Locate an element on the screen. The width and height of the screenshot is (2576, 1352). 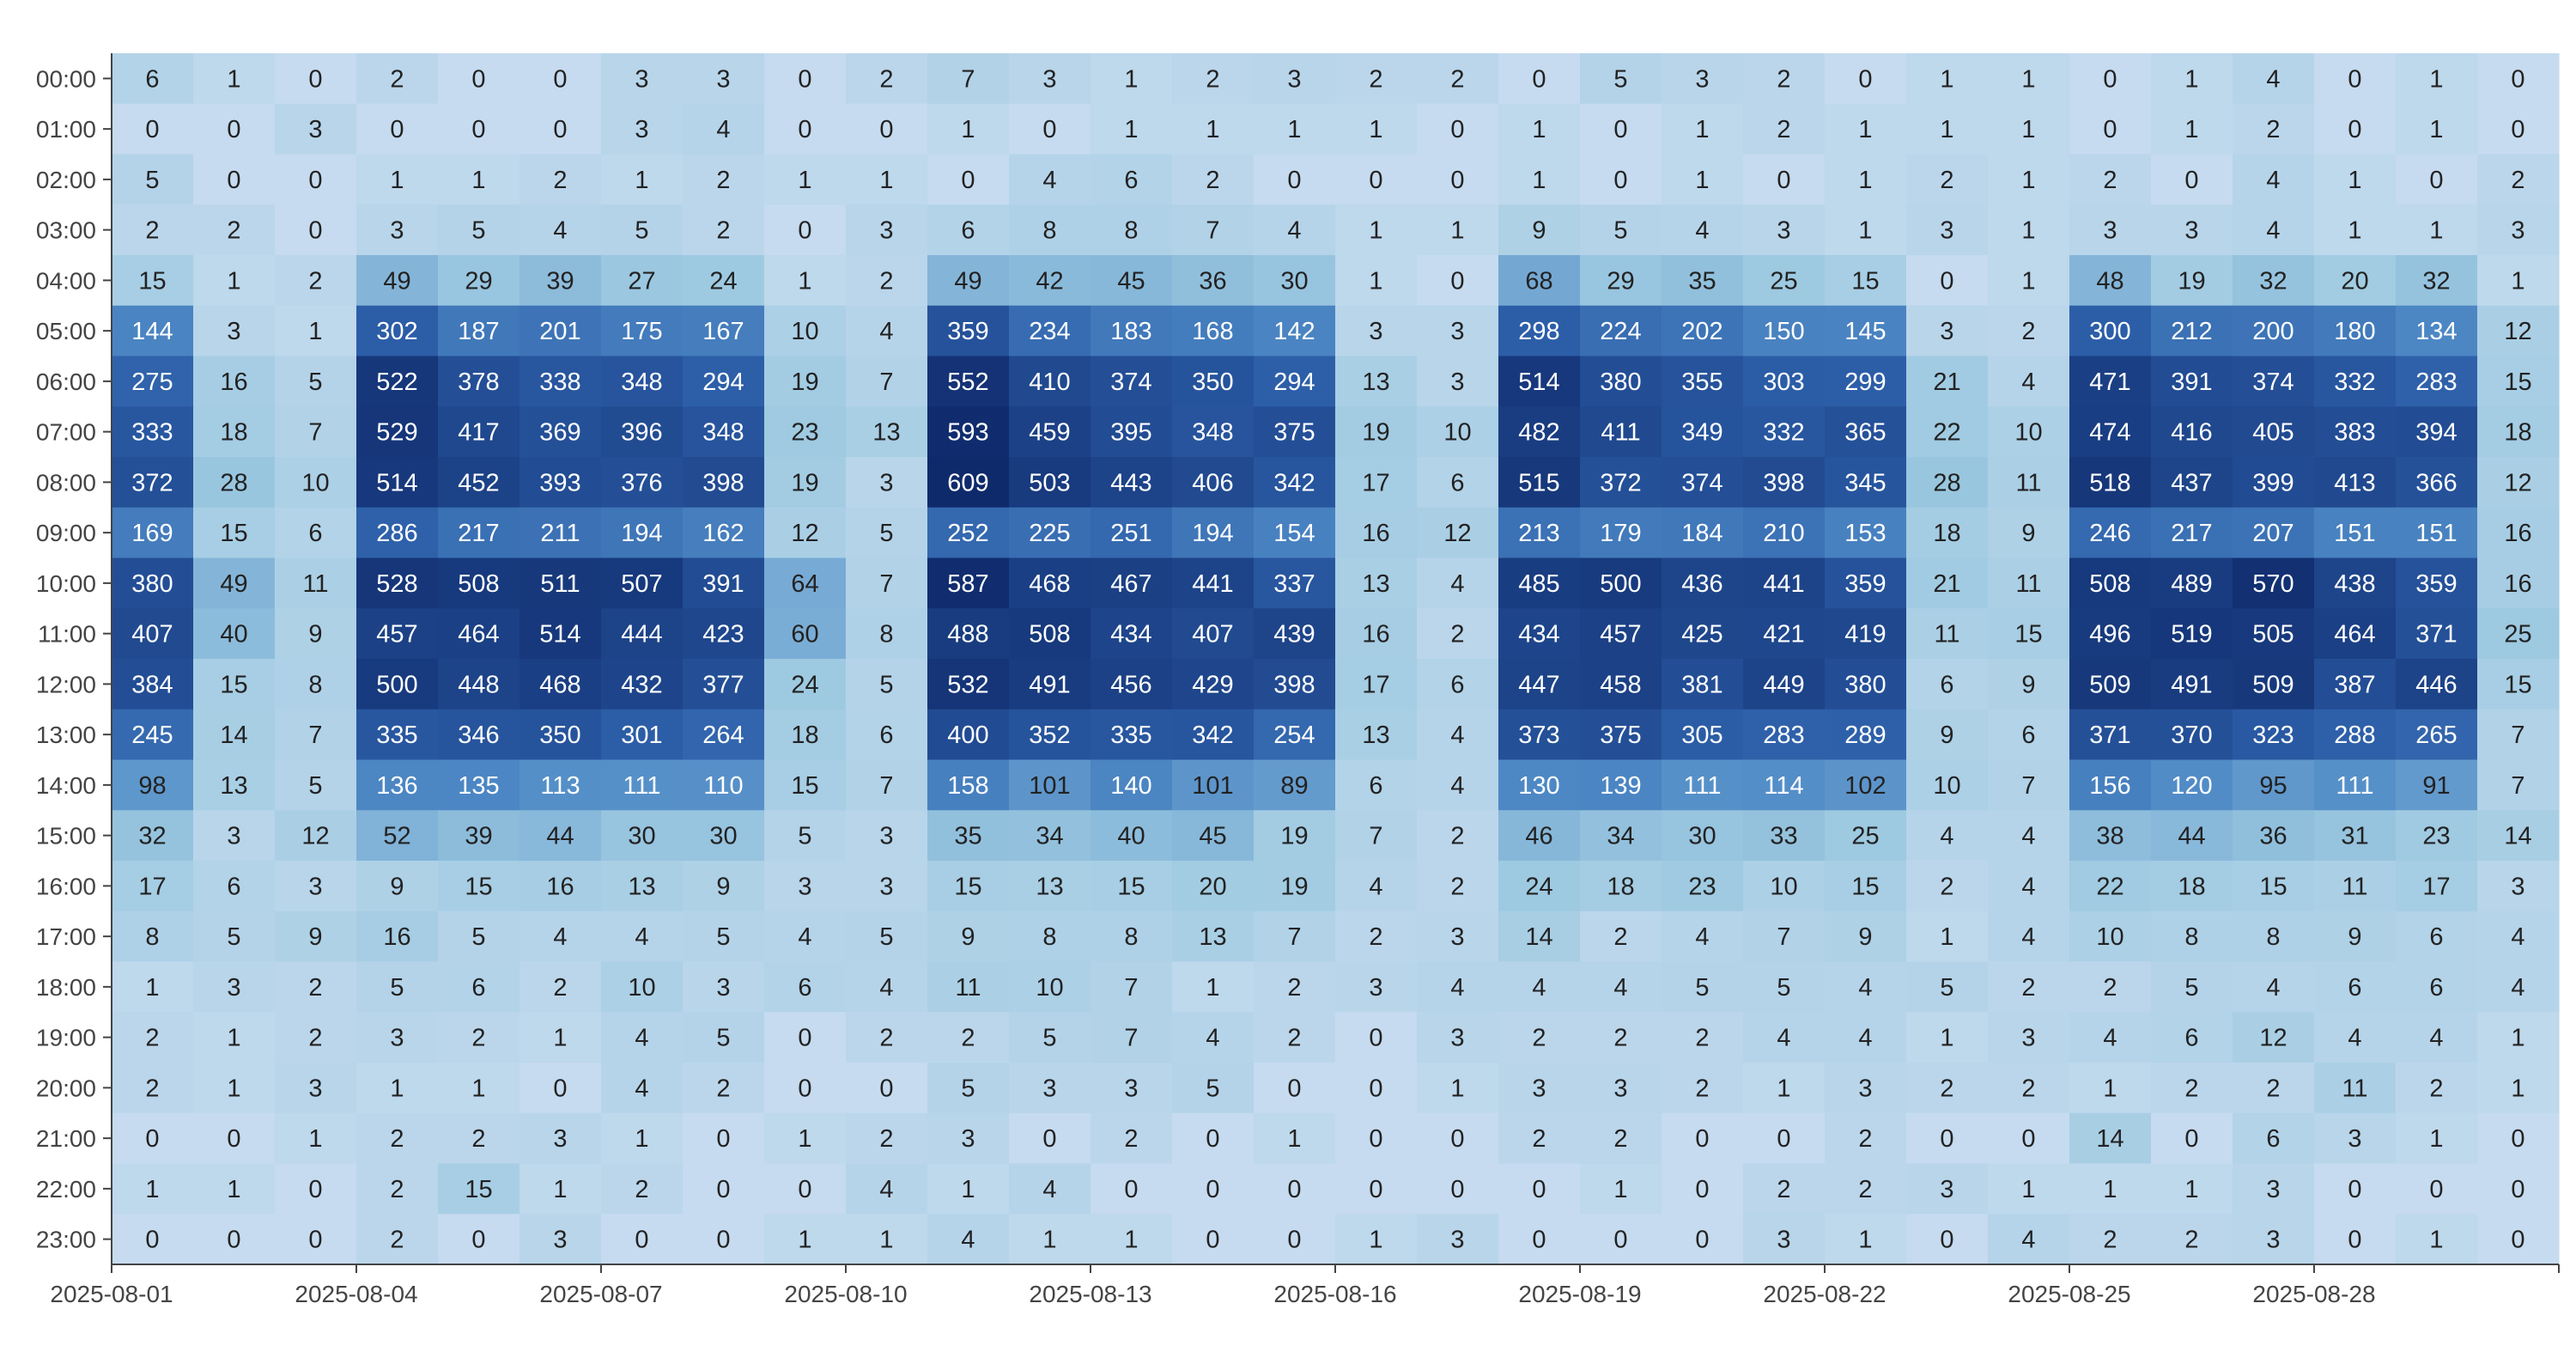
cell-value-label: 98 is located at coordinates (152, 786).